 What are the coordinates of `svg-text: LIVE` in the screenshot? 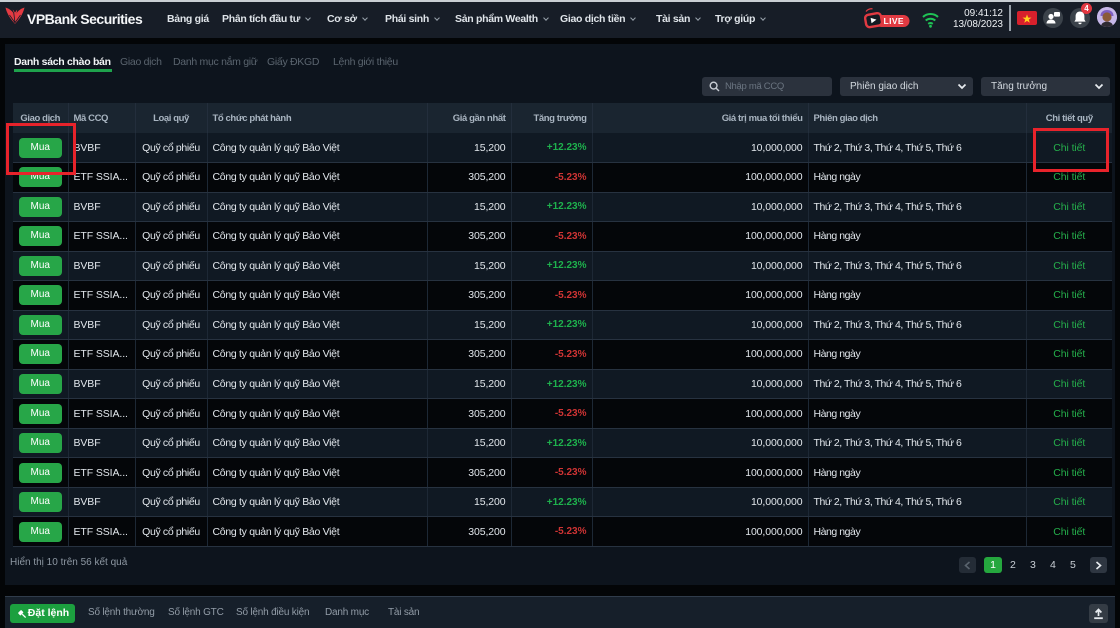 It's located at (894, 21).